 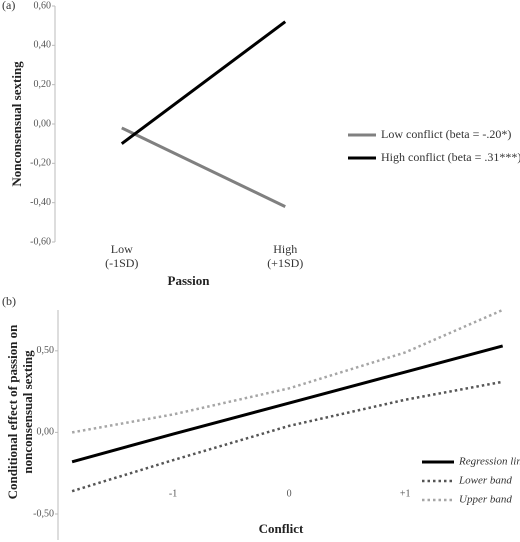 I want to click on y-tick-label: 0,40, so click(x=43, y=45).